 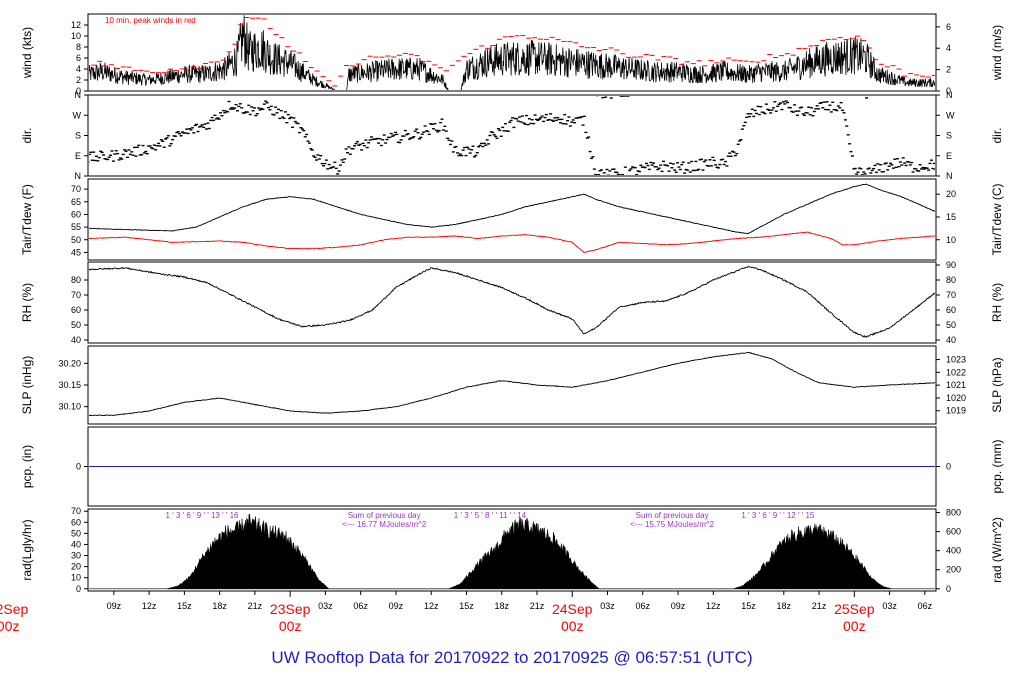 What do you see at coordinates (997, 135) in the screenshot?
I see `right-axis-title: dir.` at bounding box center [997, 135].